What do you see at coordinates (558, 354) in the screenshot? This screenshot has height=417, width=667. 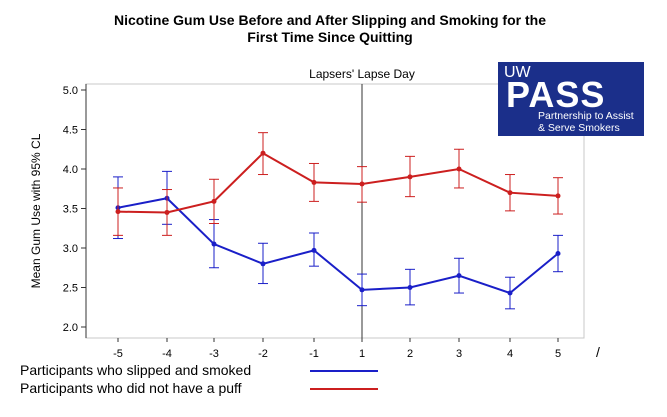 I see `x-tick-label: 5` at bounding box center [558, 354].